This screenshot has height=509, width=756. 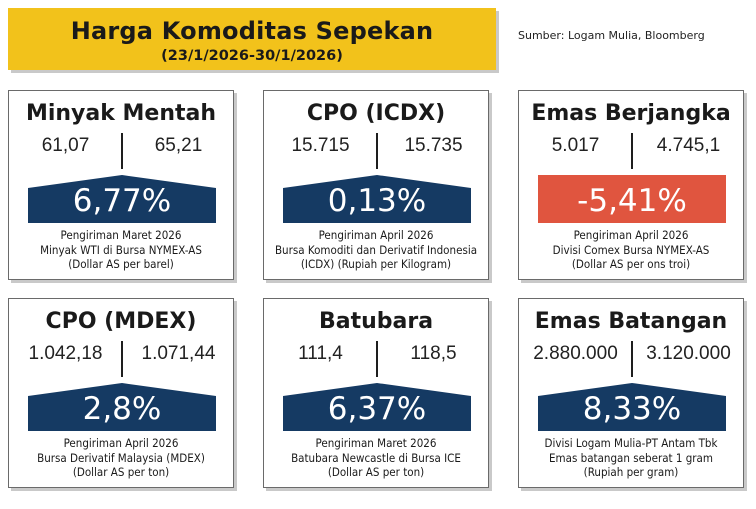 I want to click on previous-price: 61,07, so click(x=65, y=145).